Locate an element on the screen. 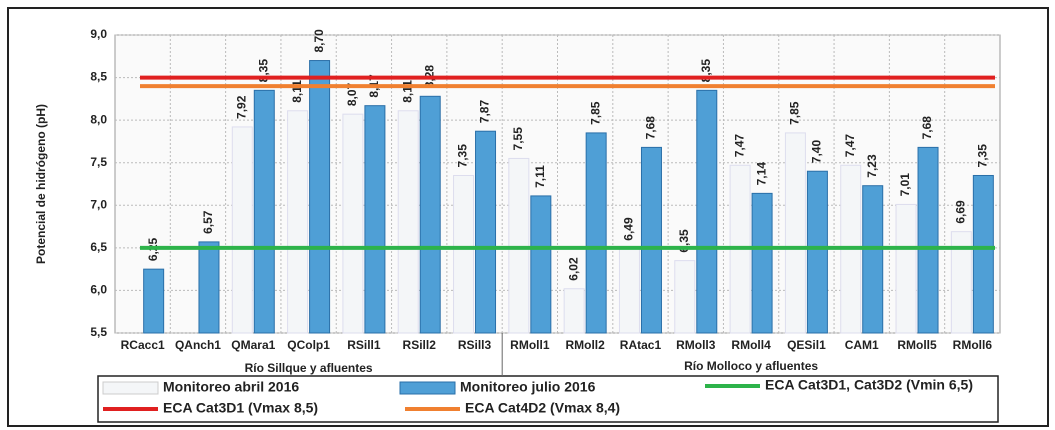  value-label: 8,70 is located at coordinates (319, 41).